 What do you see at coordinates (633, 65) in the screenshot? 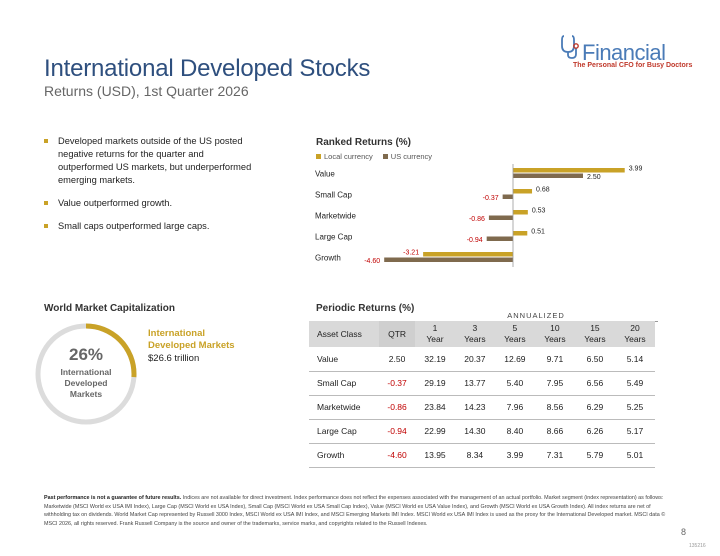
I see `logo-tagline: The Personal CFO for Busy Doctors` at bounding box center [633, 65].